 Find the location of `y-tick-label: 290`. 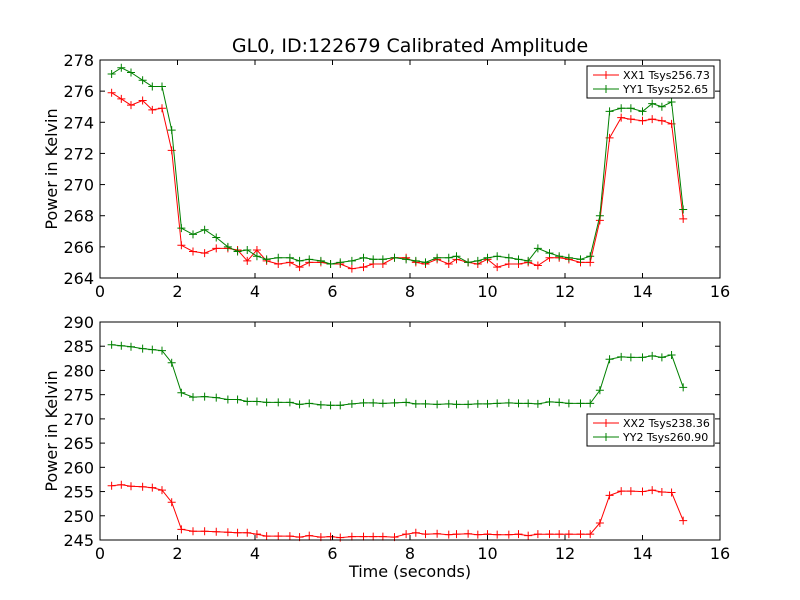

y-tick-label: 290 is located at coordinates (78, 322).